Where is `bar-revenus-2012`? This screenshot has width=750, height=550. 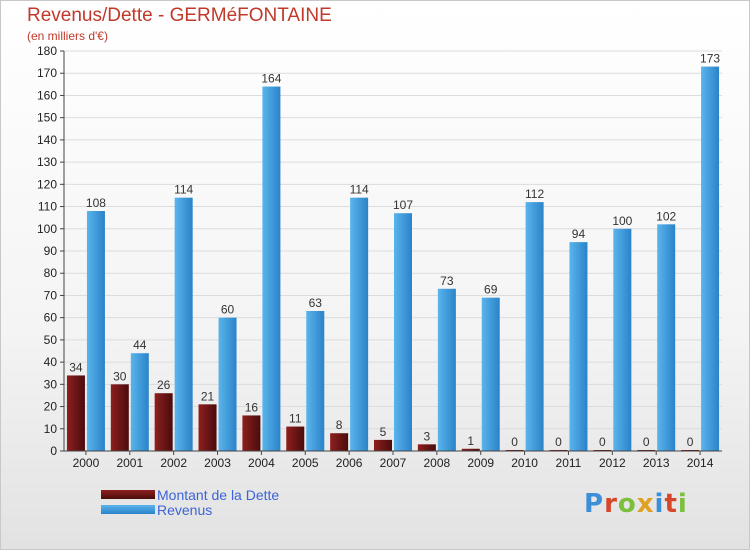 bar-revenus-2012 is located at coordinates (622, 339).